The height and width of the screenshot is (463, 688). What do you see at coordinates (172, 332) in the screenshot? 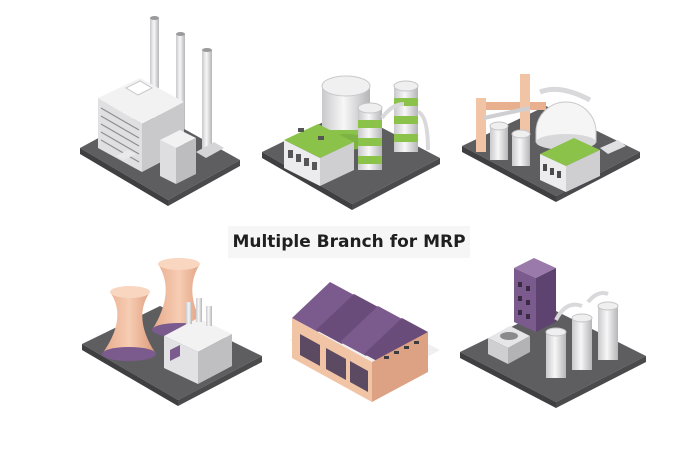
I see `cooling-towers-plant-icon` at bounding box center [172, 332].